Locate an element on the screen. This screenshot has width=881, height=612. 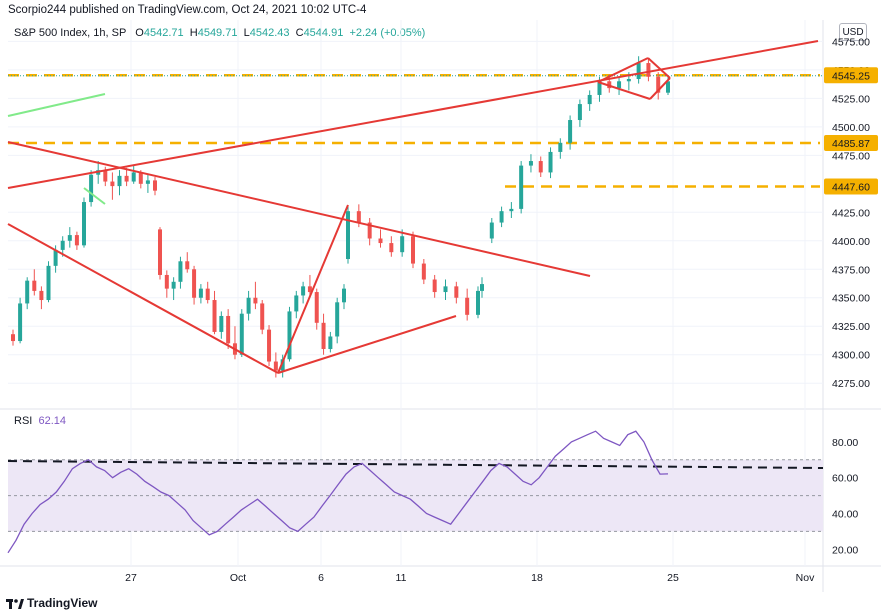
price-level-box is located at coordinates (851, 186).